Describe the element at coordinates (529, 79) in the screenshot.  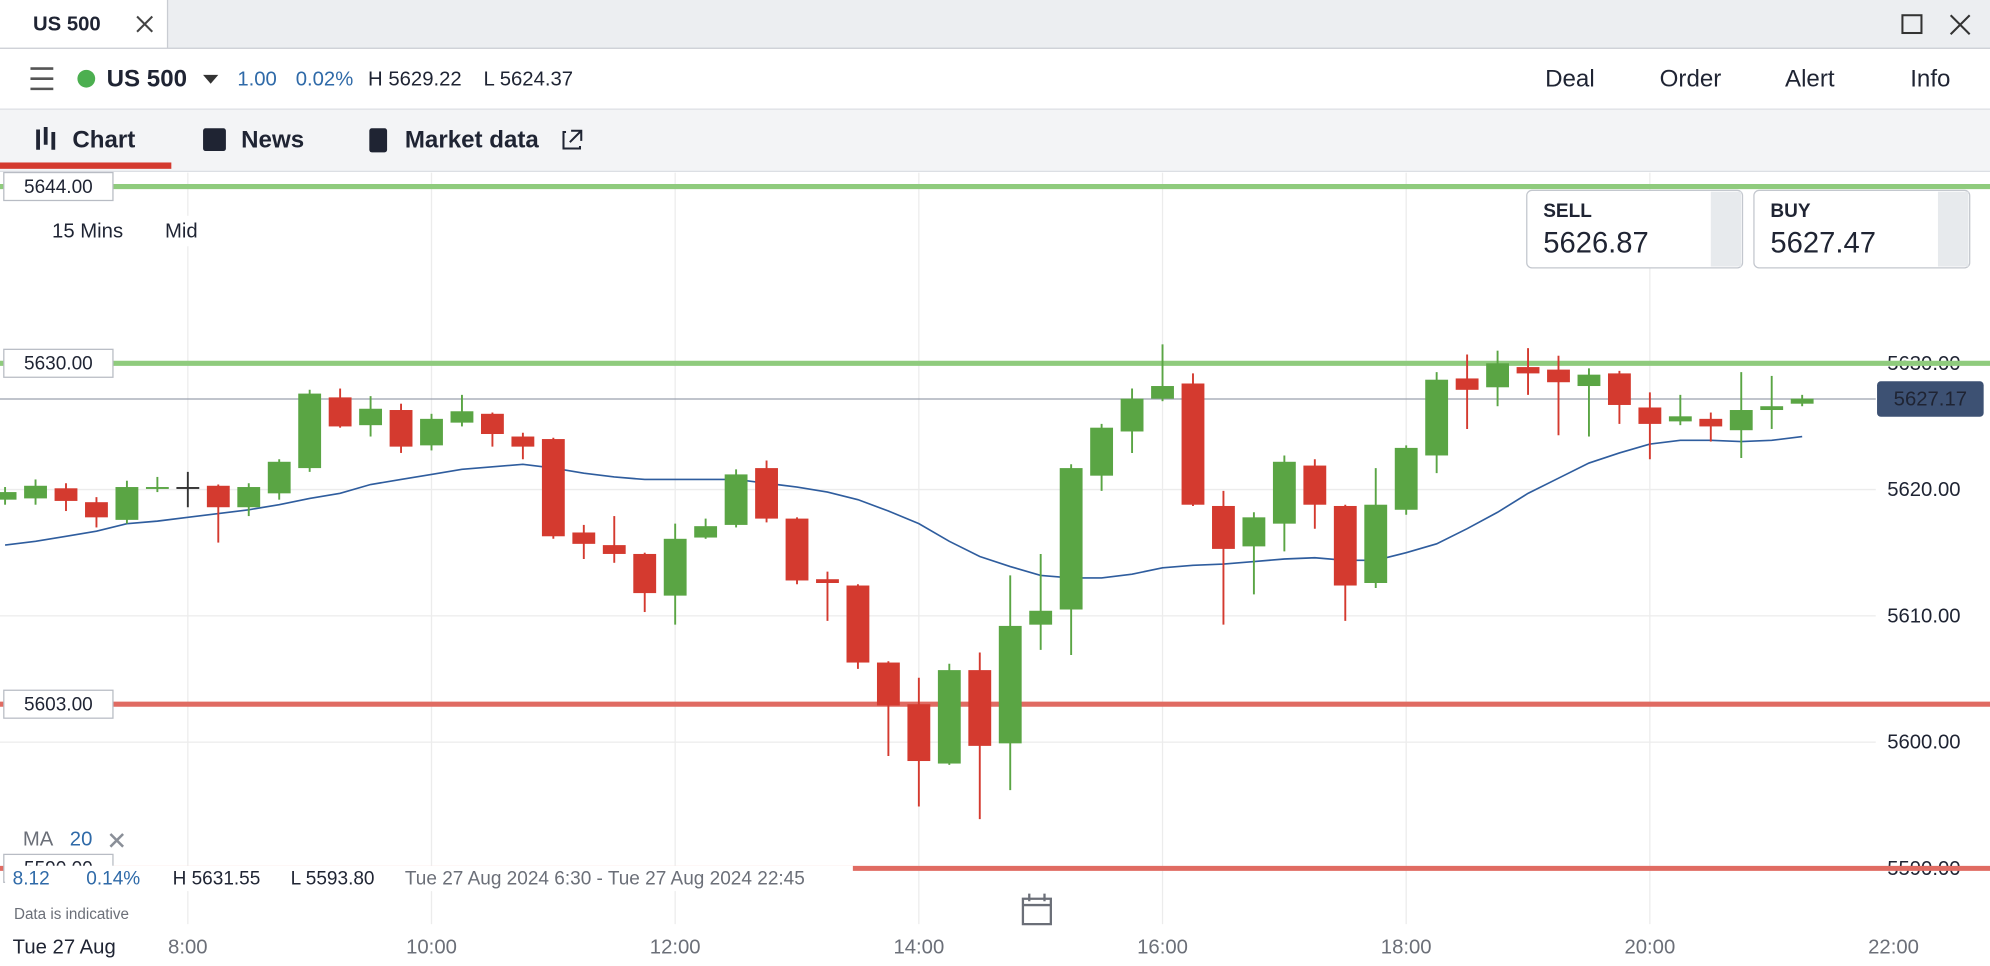
I see `day-low: L 5624.37` at that location.